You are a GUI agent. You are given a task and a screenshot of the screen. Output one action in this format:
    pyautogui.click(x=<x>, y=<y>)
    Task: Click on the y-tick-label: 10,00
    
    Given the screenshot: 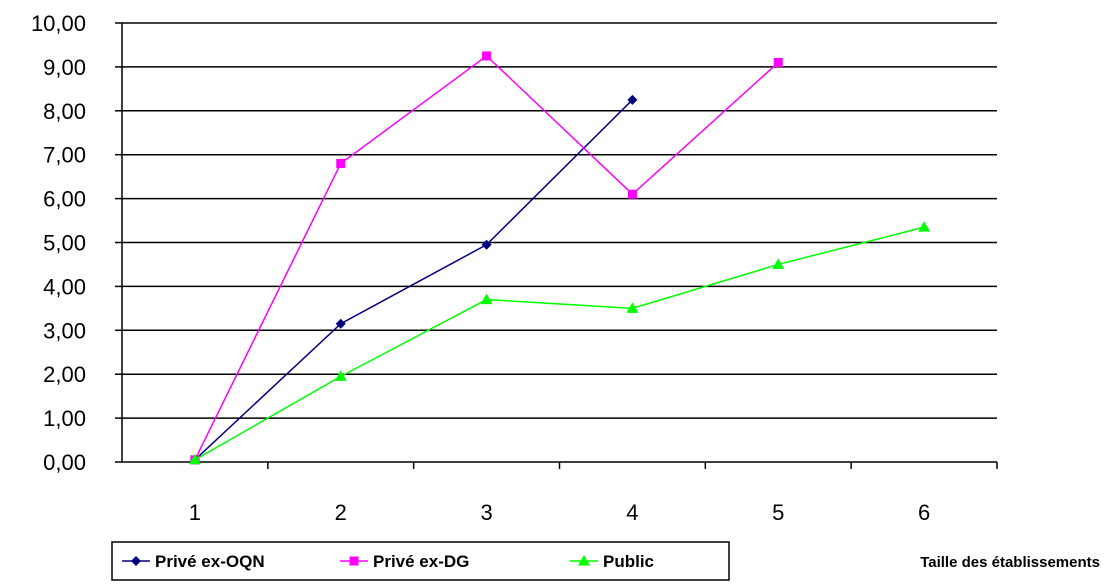 What is the action you would take?
    pyautogui.click(x=58, y=23)
    